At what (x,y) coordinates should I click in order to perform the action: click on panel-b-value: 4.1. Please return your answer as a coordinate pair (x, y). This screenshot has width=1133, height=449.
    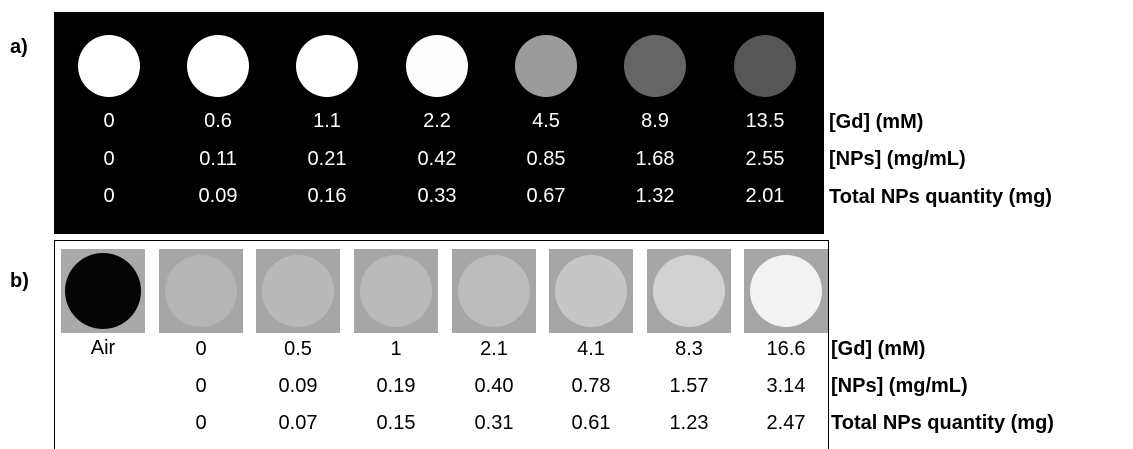
    Looking at the image, I should click on (591, 349).